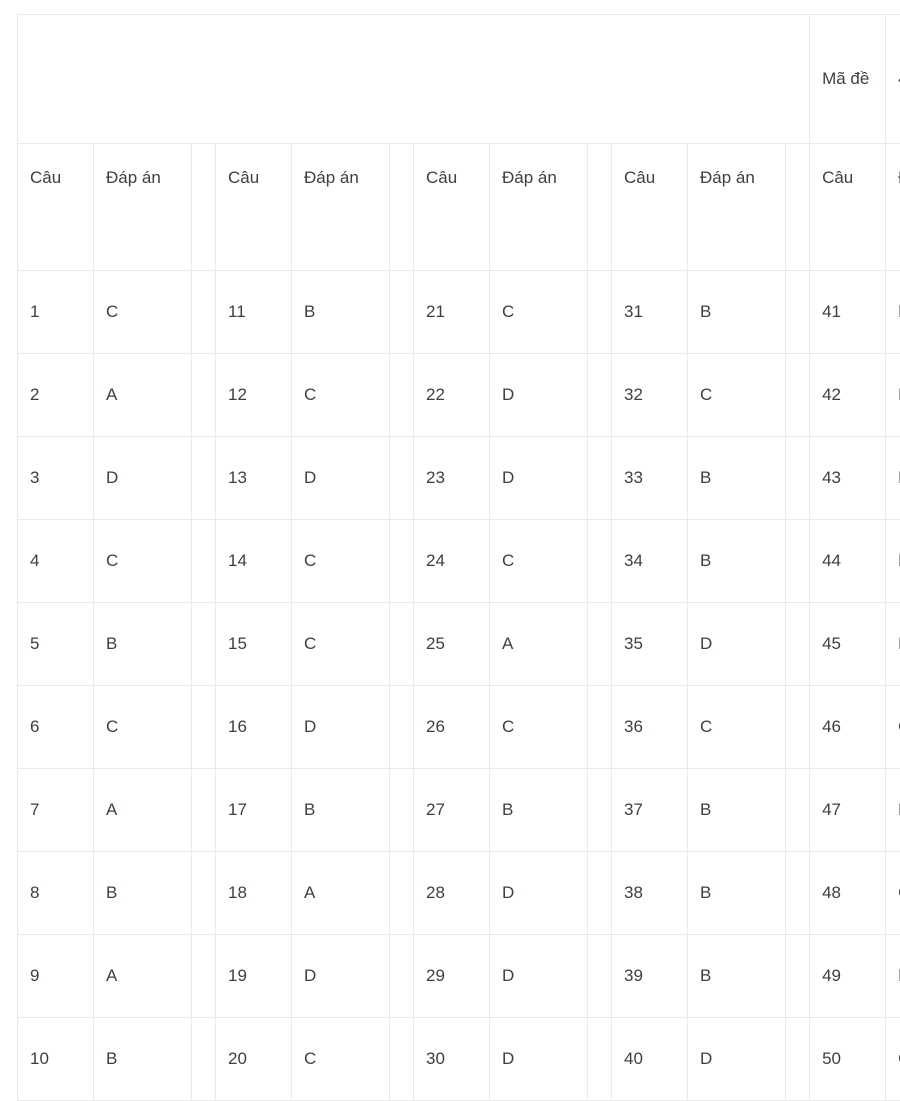 The image size is (900, 1101). What do you see at coordinates (650, 478) in the screenshot?
I see `question-number: 33` at bounding box center [650, 478].